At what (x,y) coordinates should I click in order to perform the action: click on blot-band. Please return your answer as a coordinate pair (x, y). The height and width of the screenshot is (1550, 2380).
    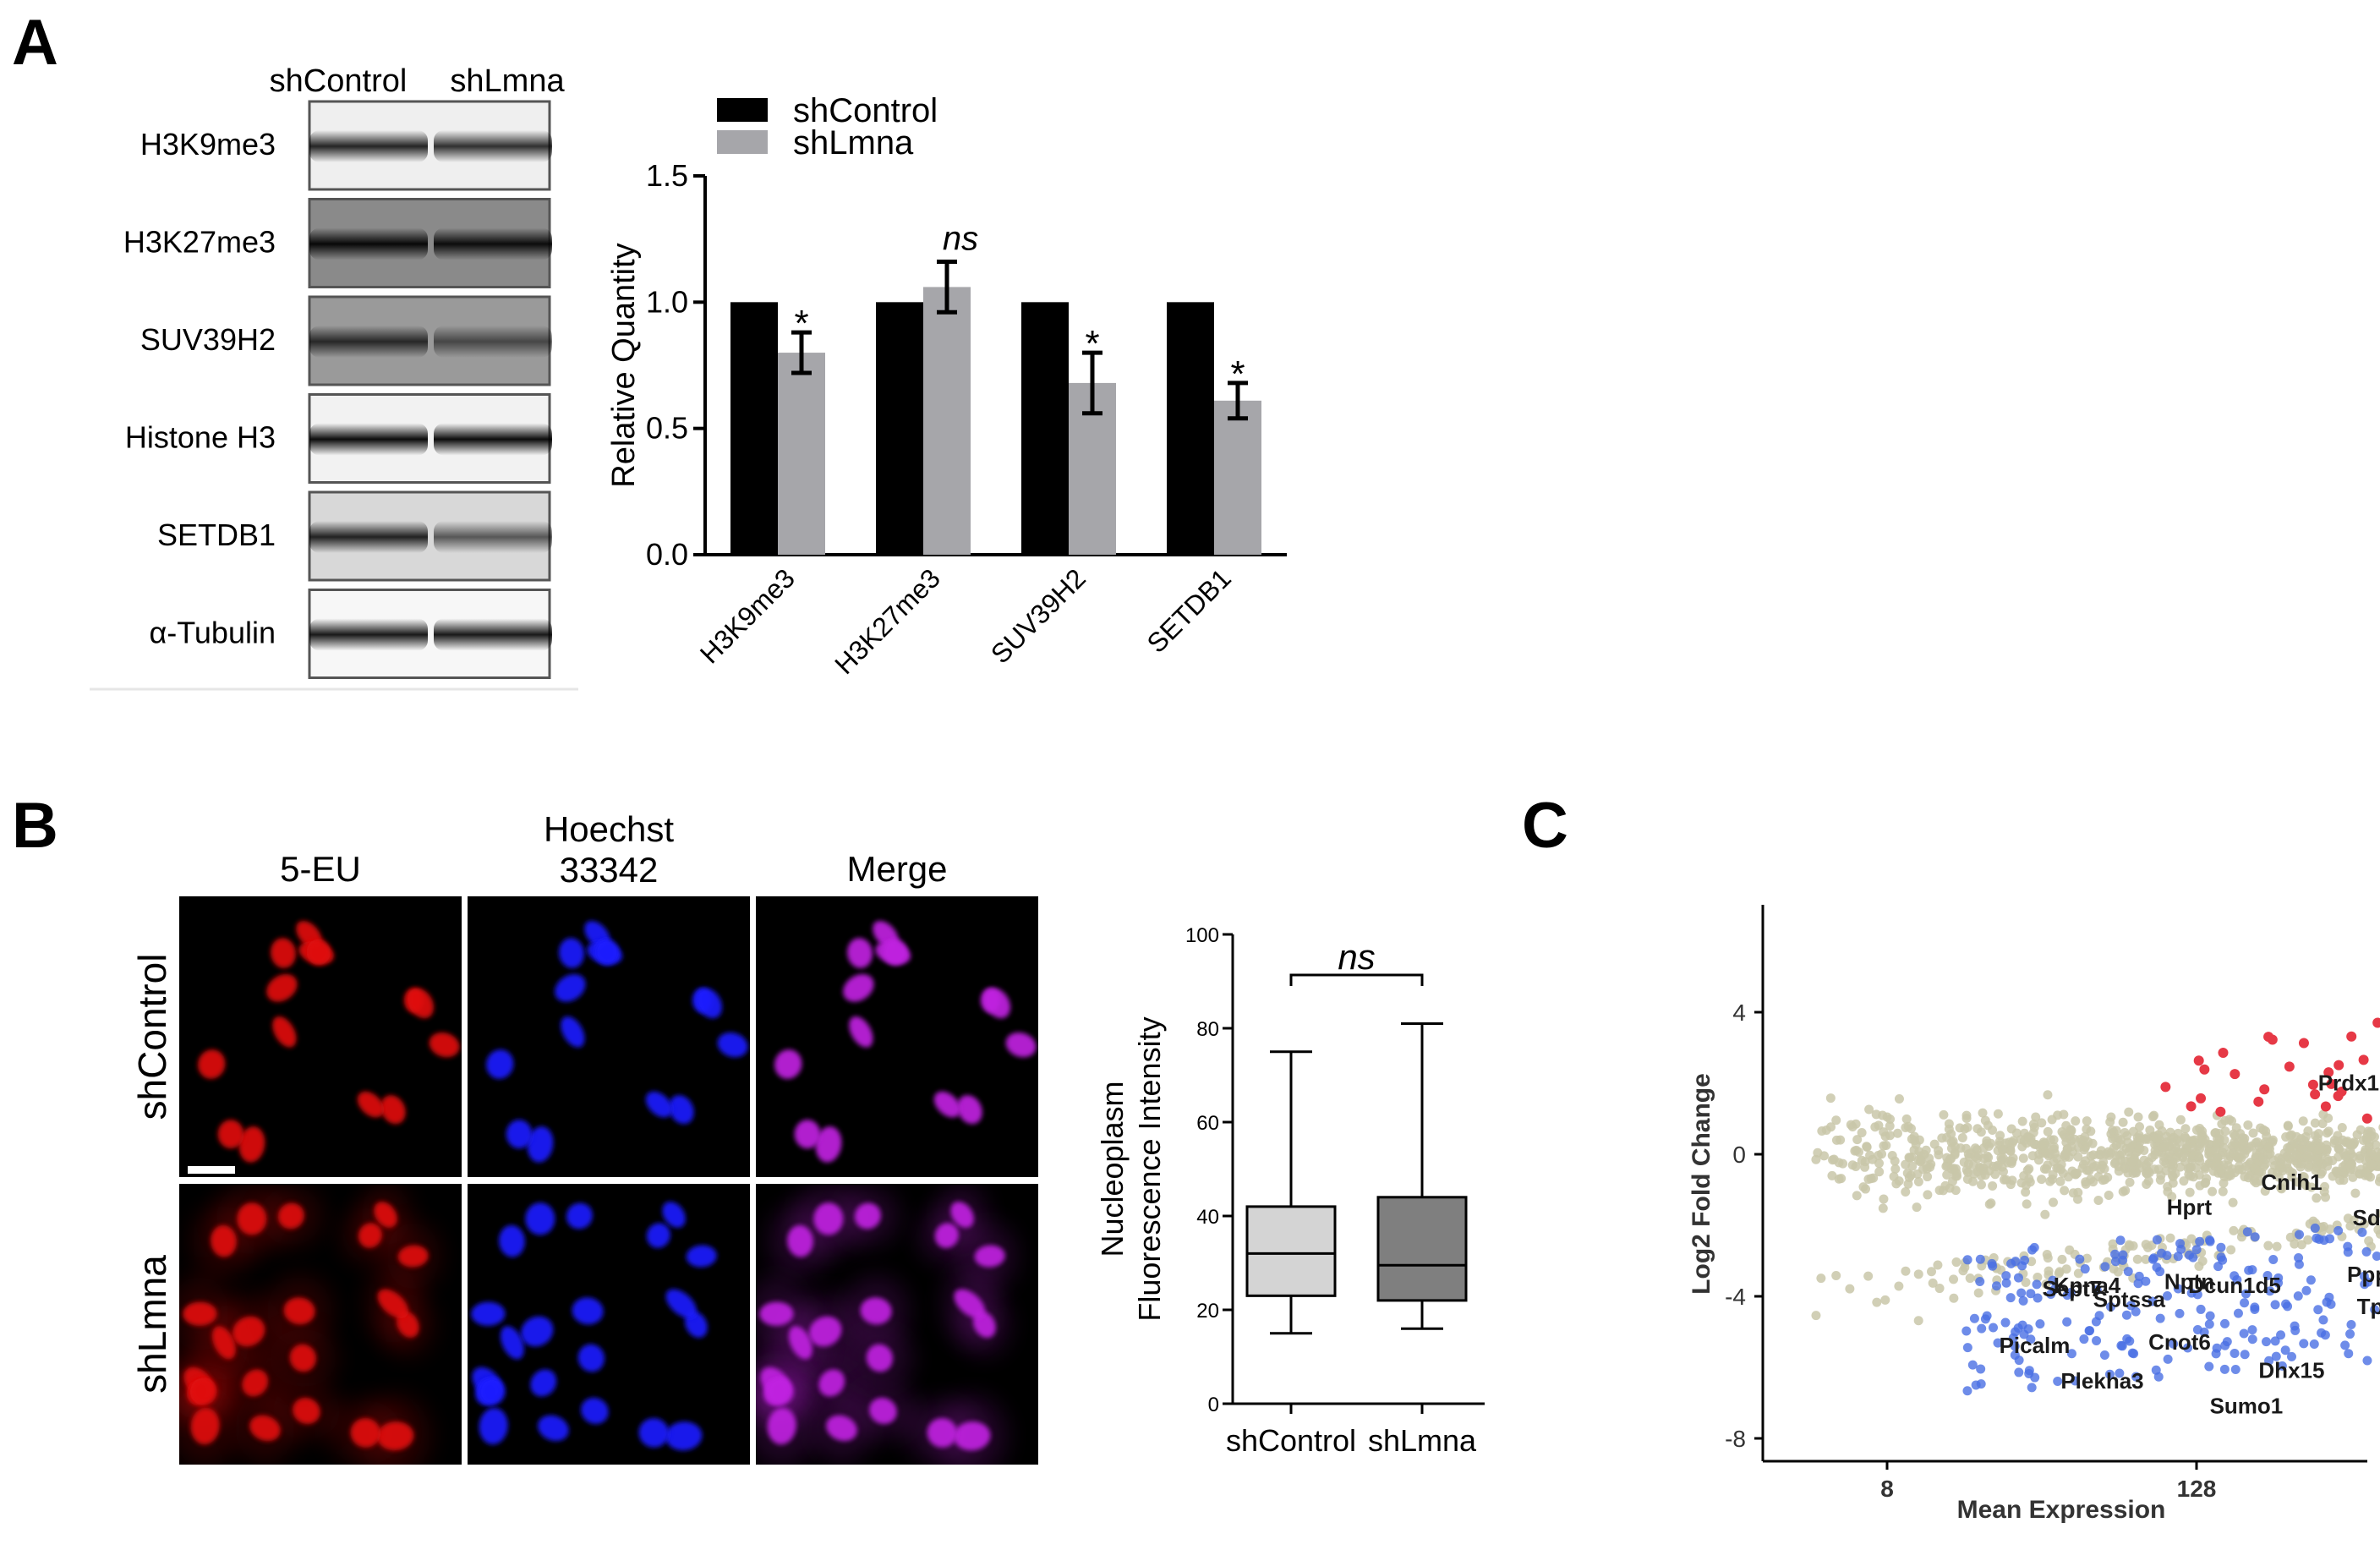
    Looking at the image, I should click on (493, 537).